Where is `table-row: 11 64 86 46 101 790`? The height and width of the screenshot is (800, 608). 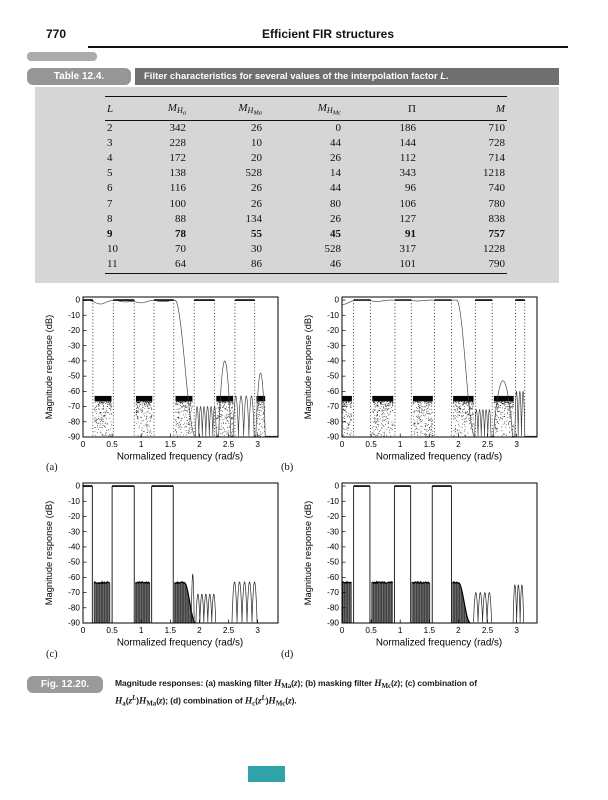 table-row: 11 64 86 46 101 790 is located at coordinates (306, 265).